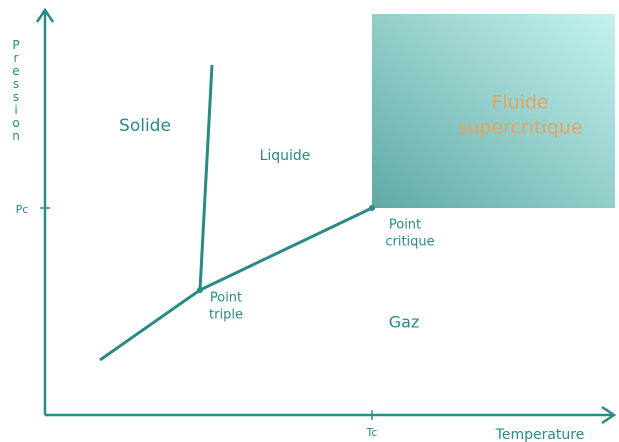 Image resolution: width=619 pixels, height=442 pixels. Describe the element at coordinates (226, 315) in the screenshot. I see `triple-point-label: triple` at that location.